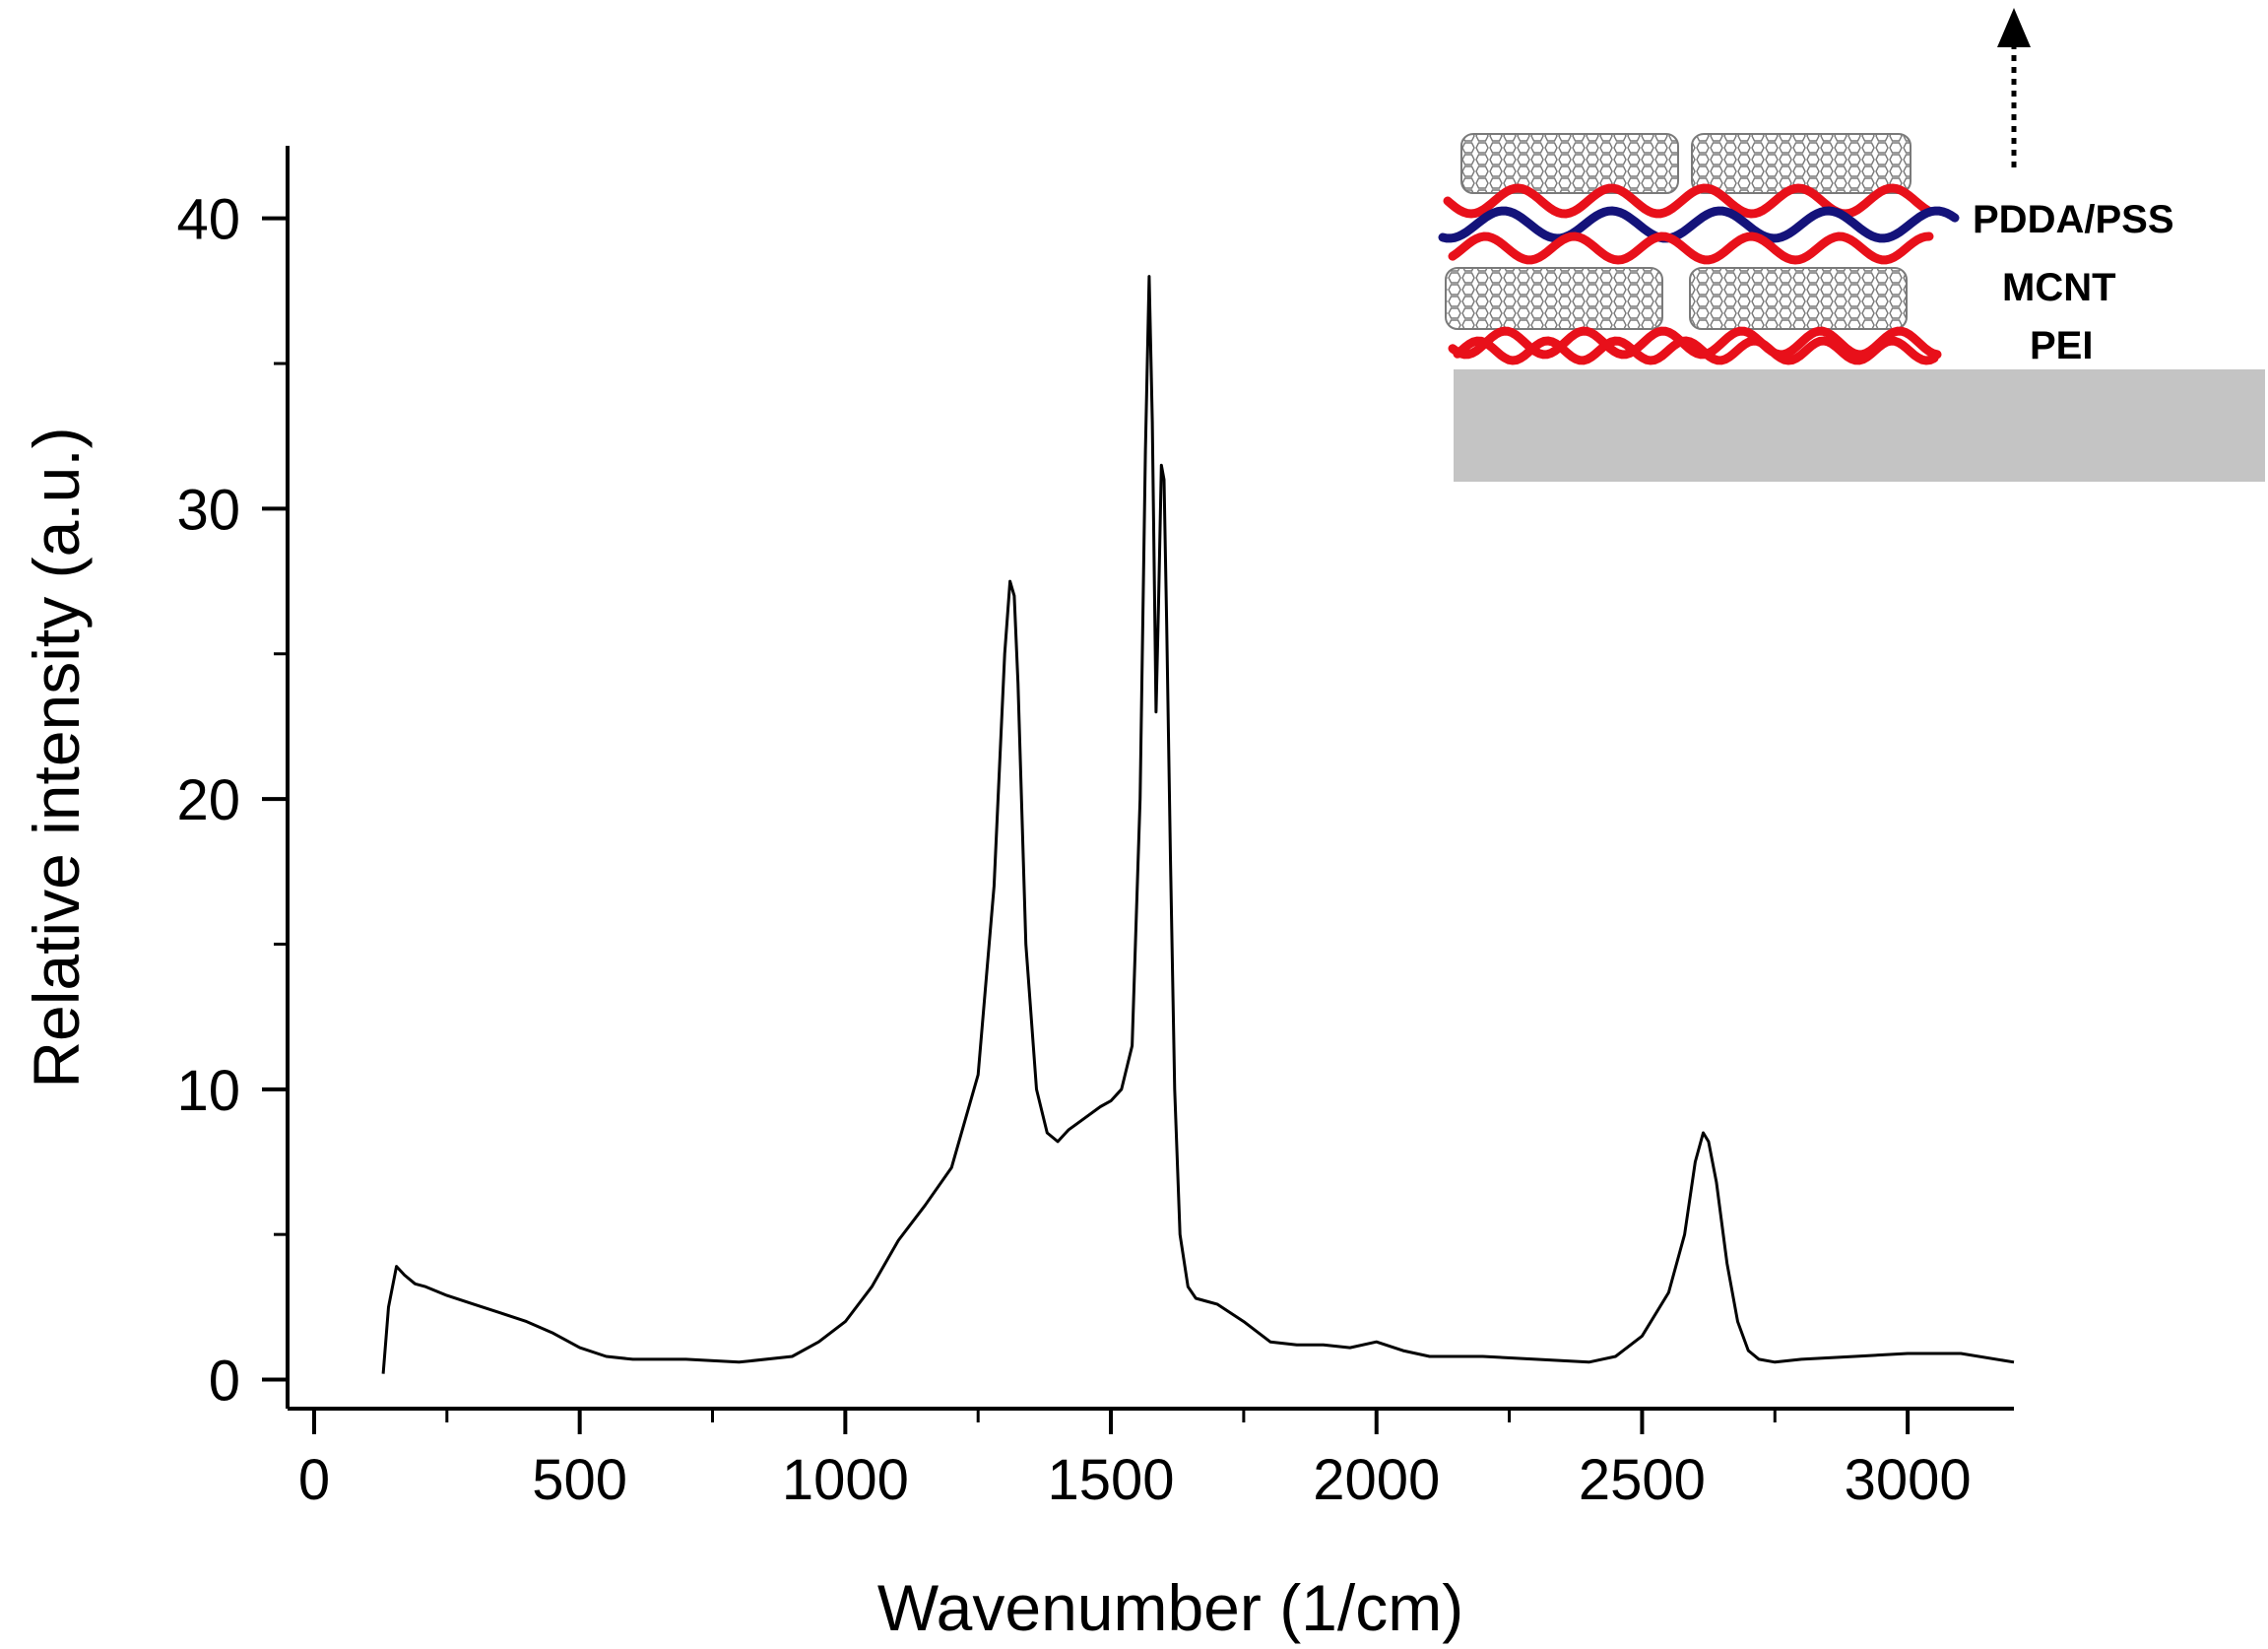 Image resolution: width=2268 pixels, height=1649 pixels. Describe the element at coordinates (208, 510) in the screenshot. I see `y-tick-label: 30` at that location.